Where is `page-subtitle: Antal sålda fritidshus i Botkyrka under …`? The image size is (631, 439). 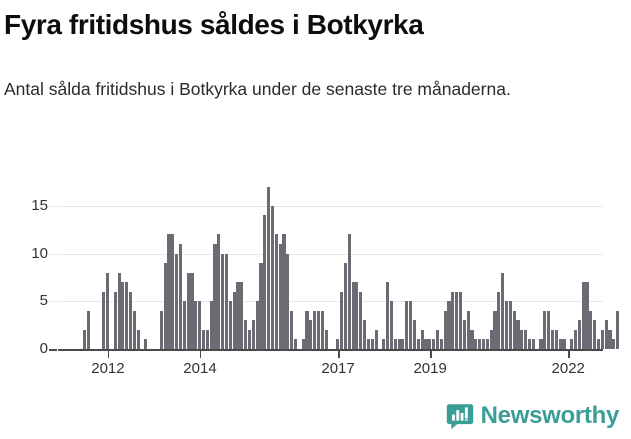
page-subtitle: Antal sålda fritidshus i Botkyrka under … is located at coordinates (257, 89).